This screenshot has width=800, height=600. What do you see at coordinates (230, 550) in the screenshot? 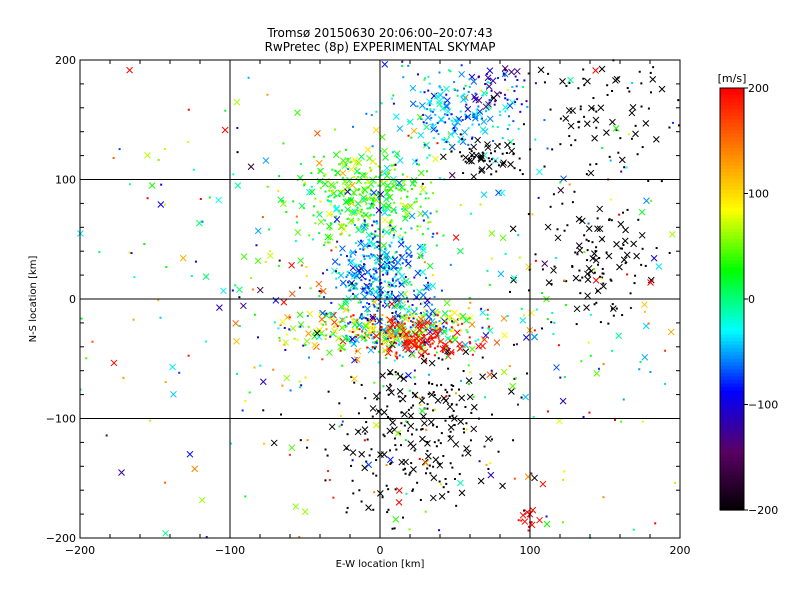
I see `x-tick-label: −100` at bounding box center [230, 550].